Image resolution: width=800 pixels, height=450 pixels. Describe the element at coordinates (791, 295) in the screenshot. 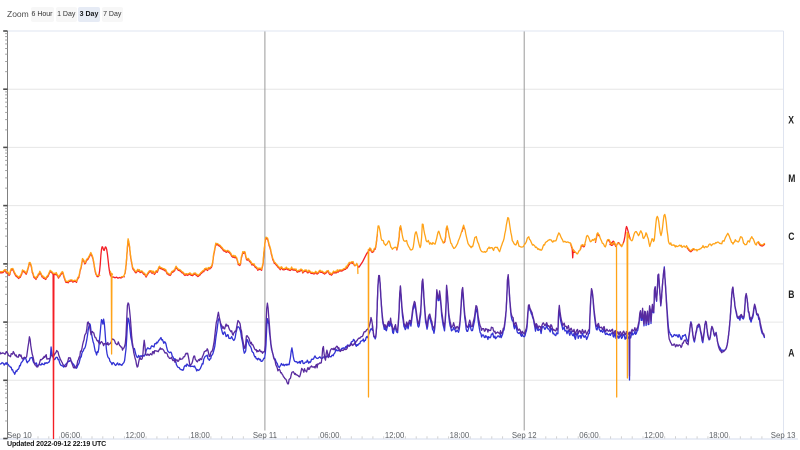

I see `svg-text: B` at that location.